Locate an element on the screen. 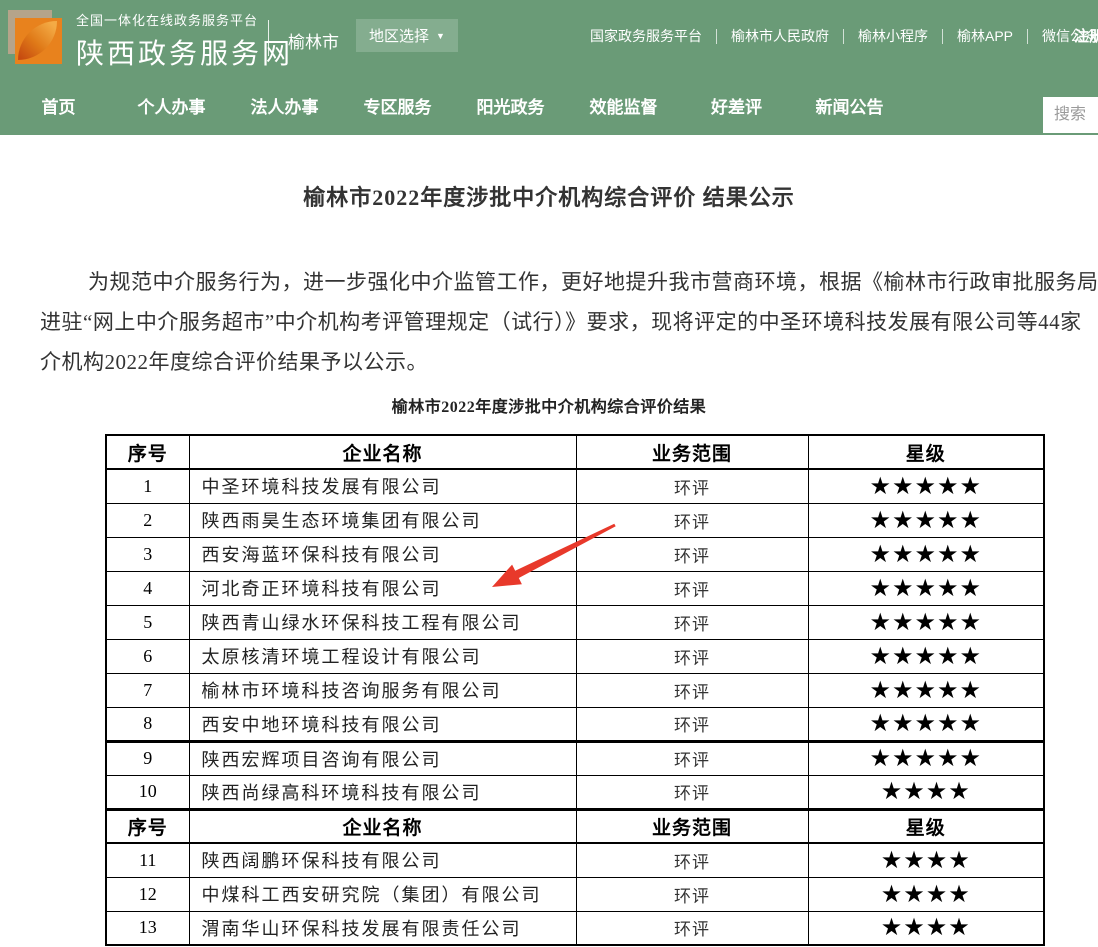  table-row: 6 太原核清环境工程设计有限公司 环评 ★★★★★ is located at coordinates (575, 656).